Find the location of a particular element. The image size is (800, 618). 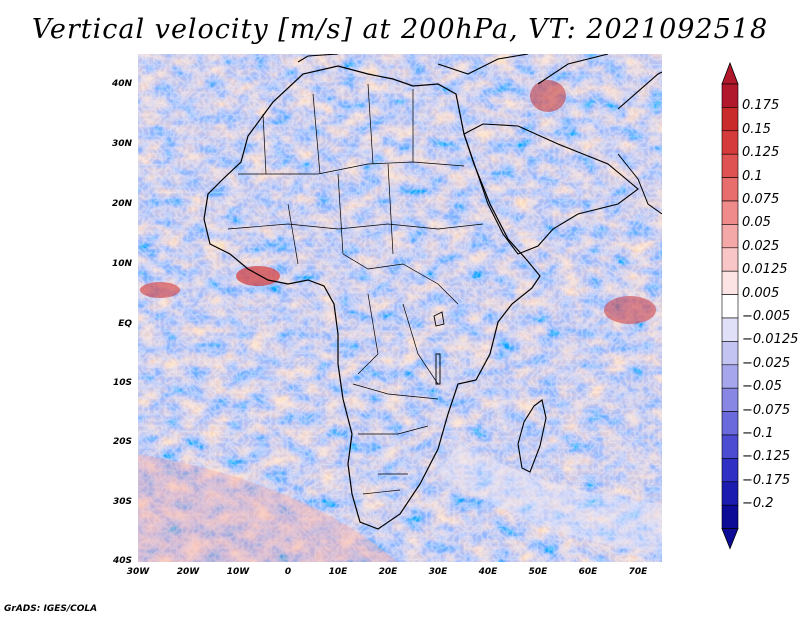

europe-coastline is located at coordinates (479, 82).